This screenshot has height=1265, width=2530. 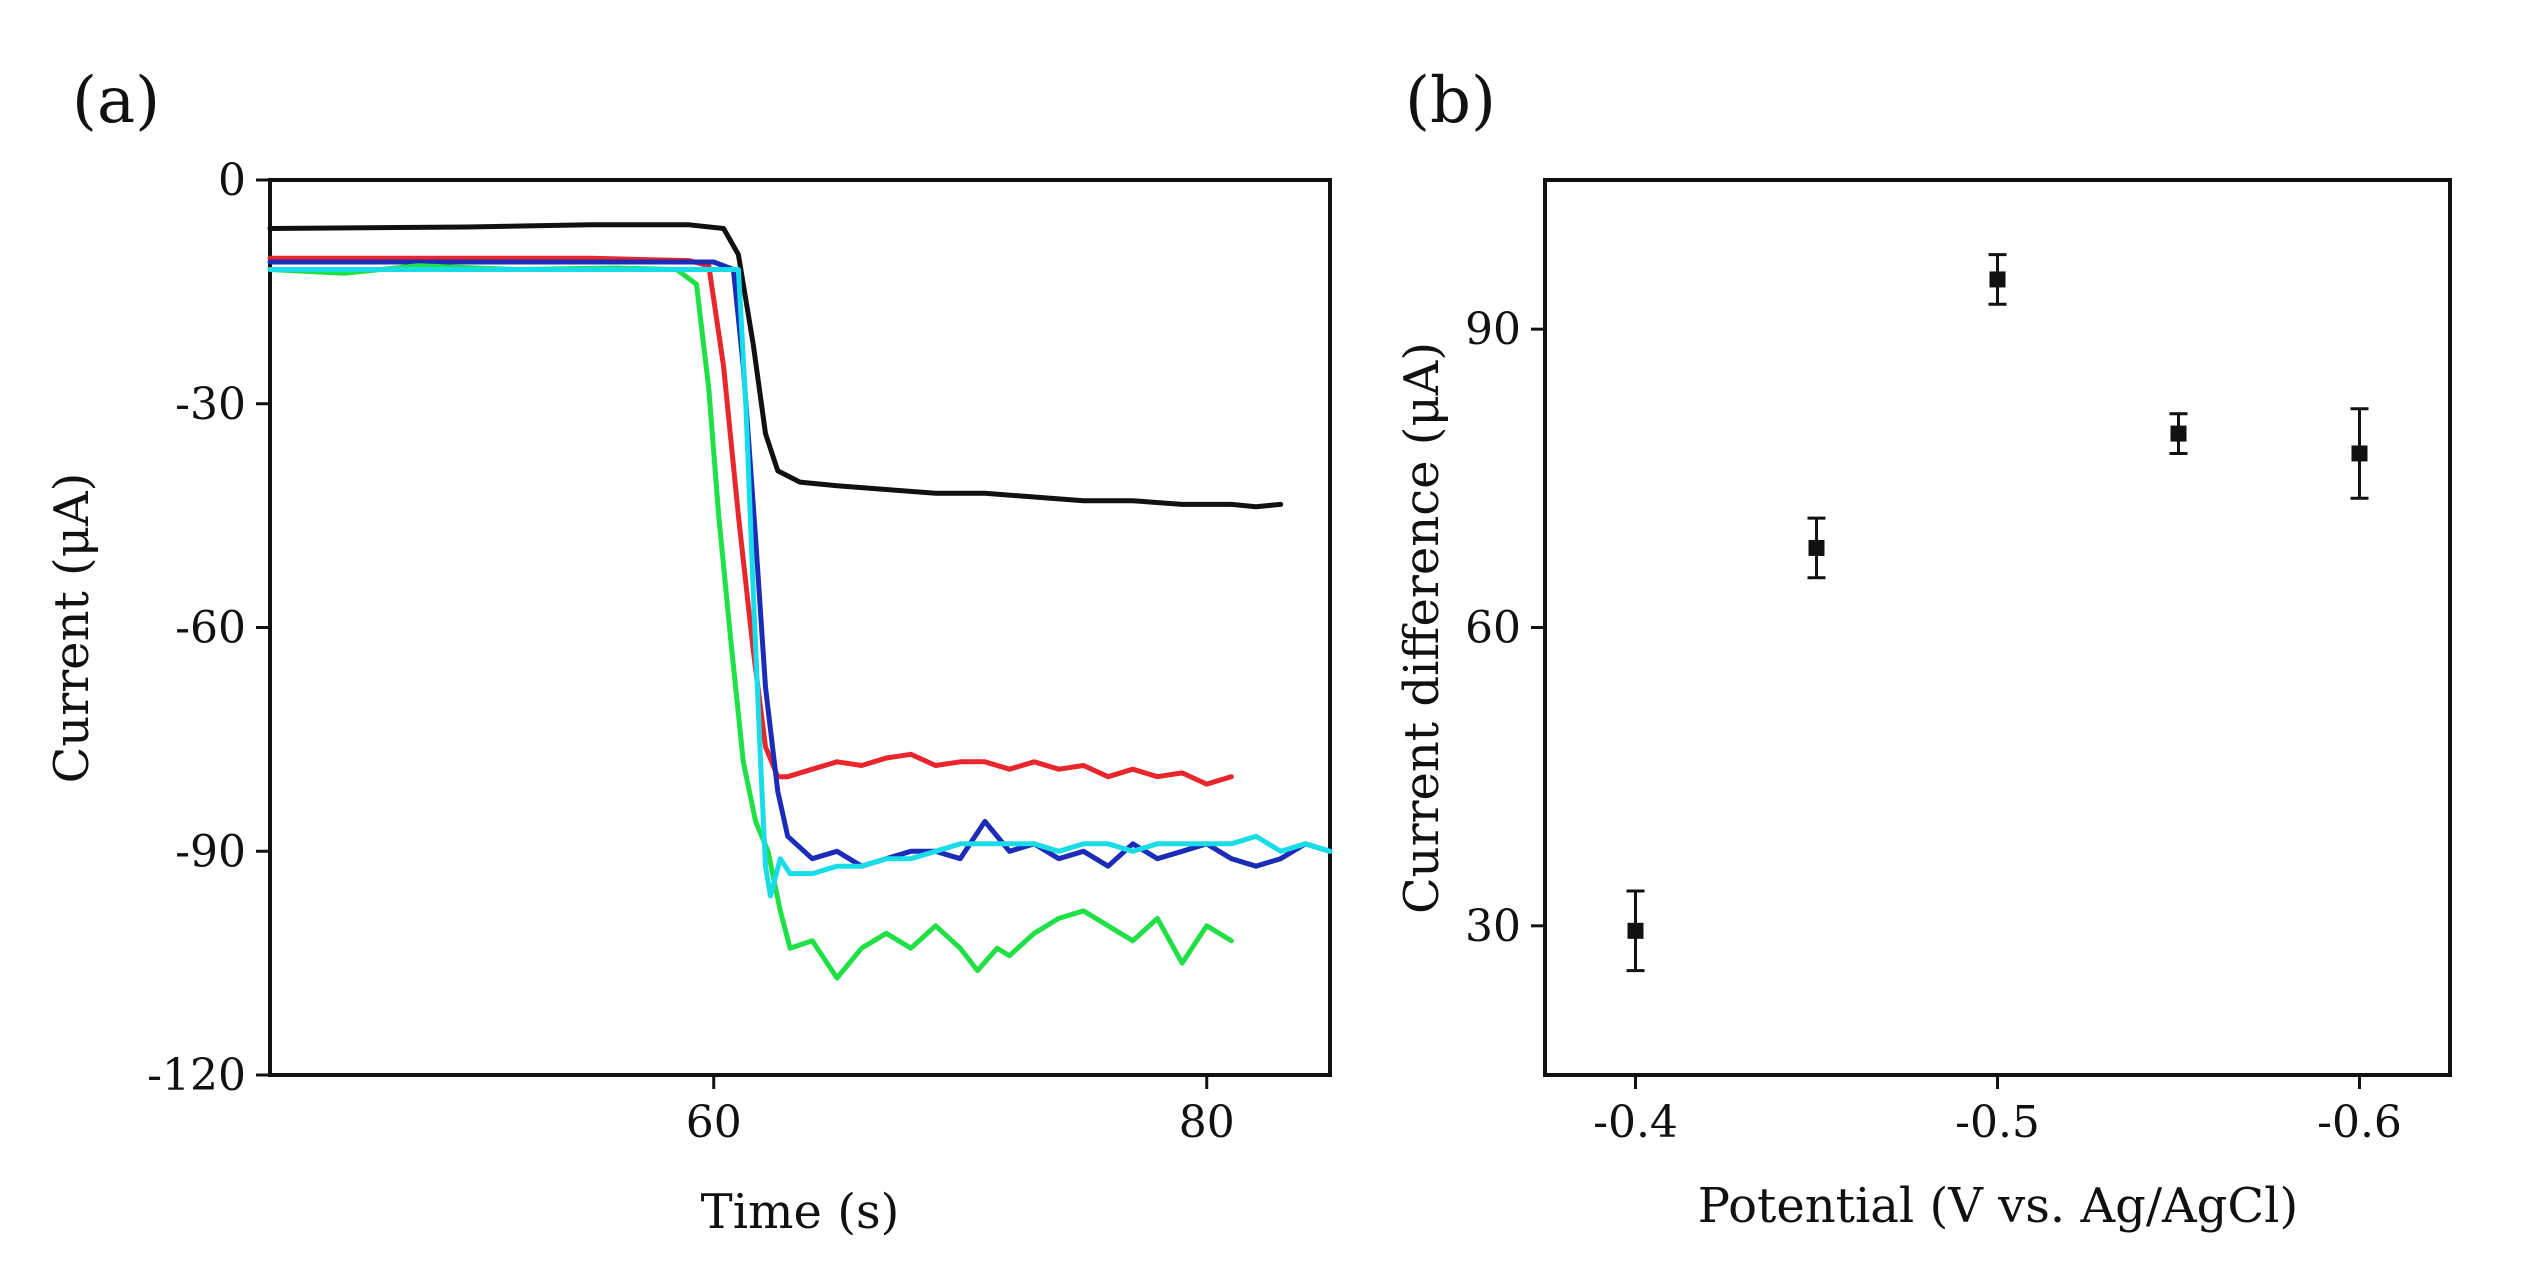 What do you see at coordinates (714, 1122) in the screenshot?
I see `x-tick-label: 60` at bounding box center [714, 1122].